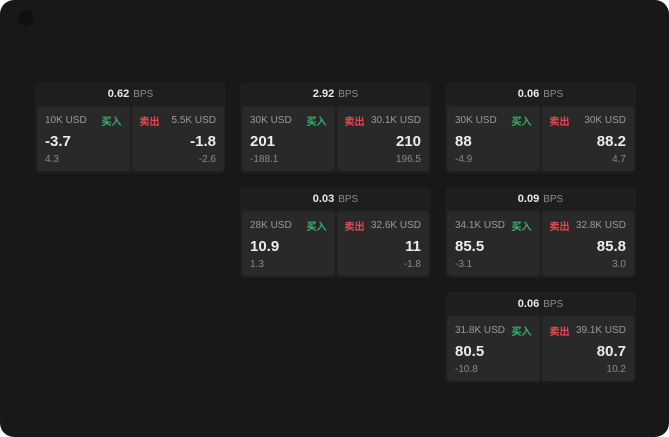 The image size is (669, 437). What do you see at coordinates (611, 246) in the screenshot?
I see `sell-price: 85.8` at bounding box center [611, 246].